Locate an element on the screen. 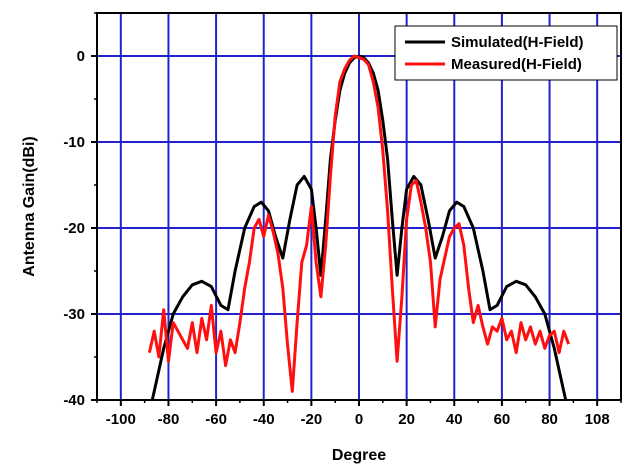 Image resolution: width=631 pixels, height=467 pixels. legend-label-simulated: Simulated(H-Field) is located at coordinates (517, 42).